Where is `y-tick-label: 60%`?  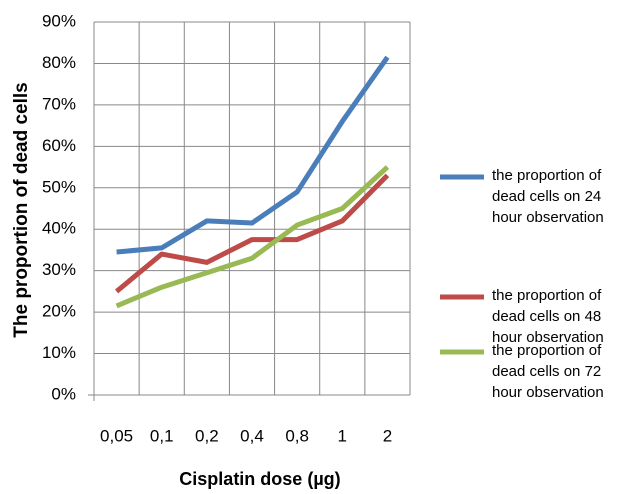
y-tick-label: 60% is located at coordinates (59, 145).